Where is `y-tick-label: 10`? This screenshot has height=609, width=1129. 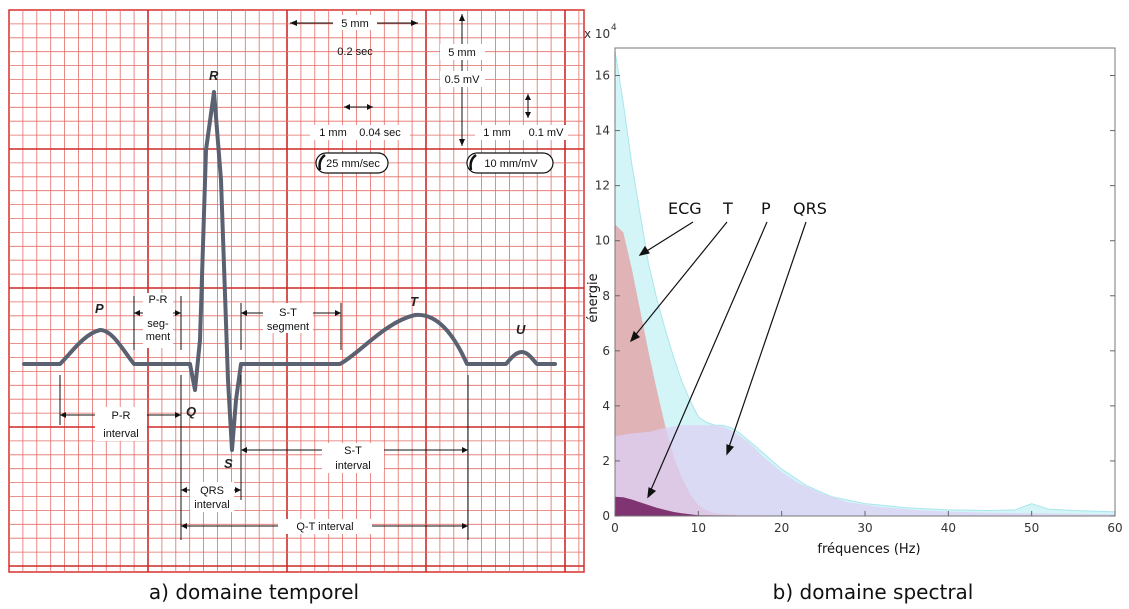
y-tick-label: 10 is located at coordinates (602, 241).